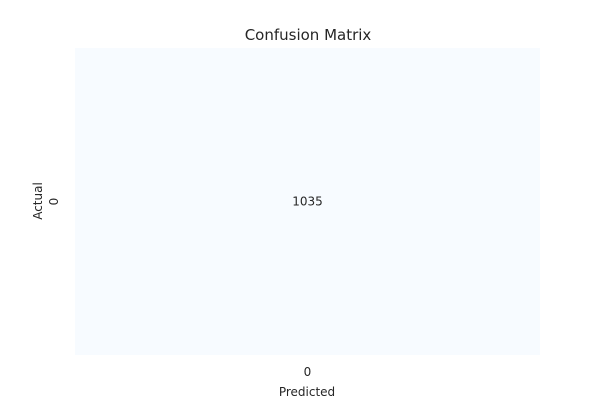 The image size is (600, 400). I want to click on y-tick-label: 0, so click(54, 202).